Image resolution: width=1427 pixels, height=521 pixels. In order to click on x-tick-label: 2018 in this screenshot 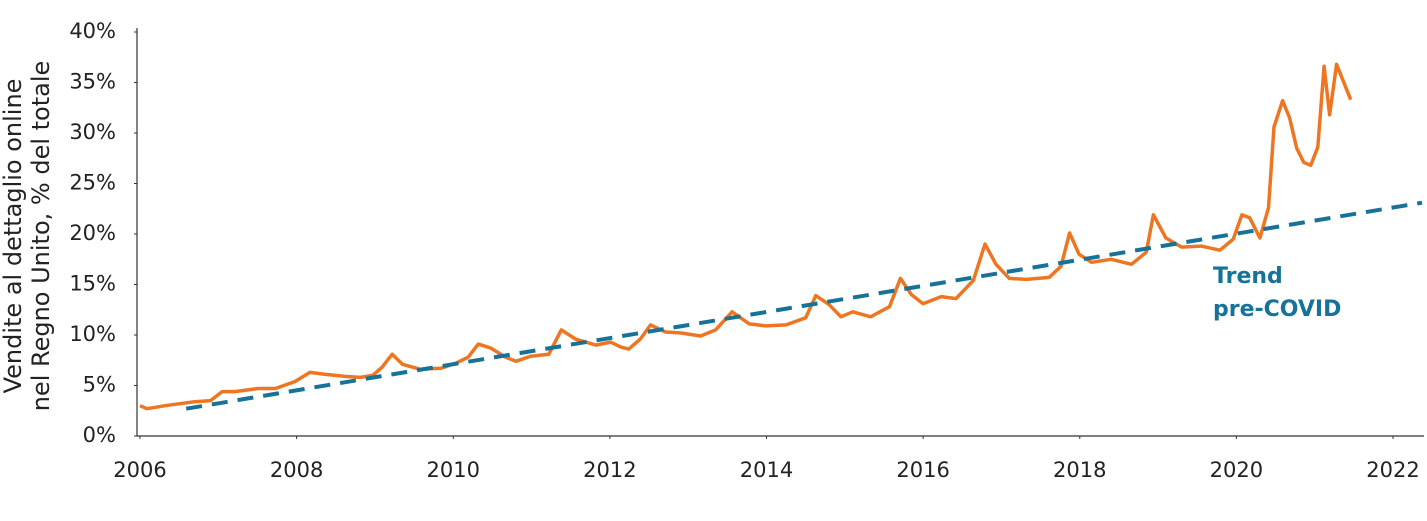, I will do `click(1079, 470)`.